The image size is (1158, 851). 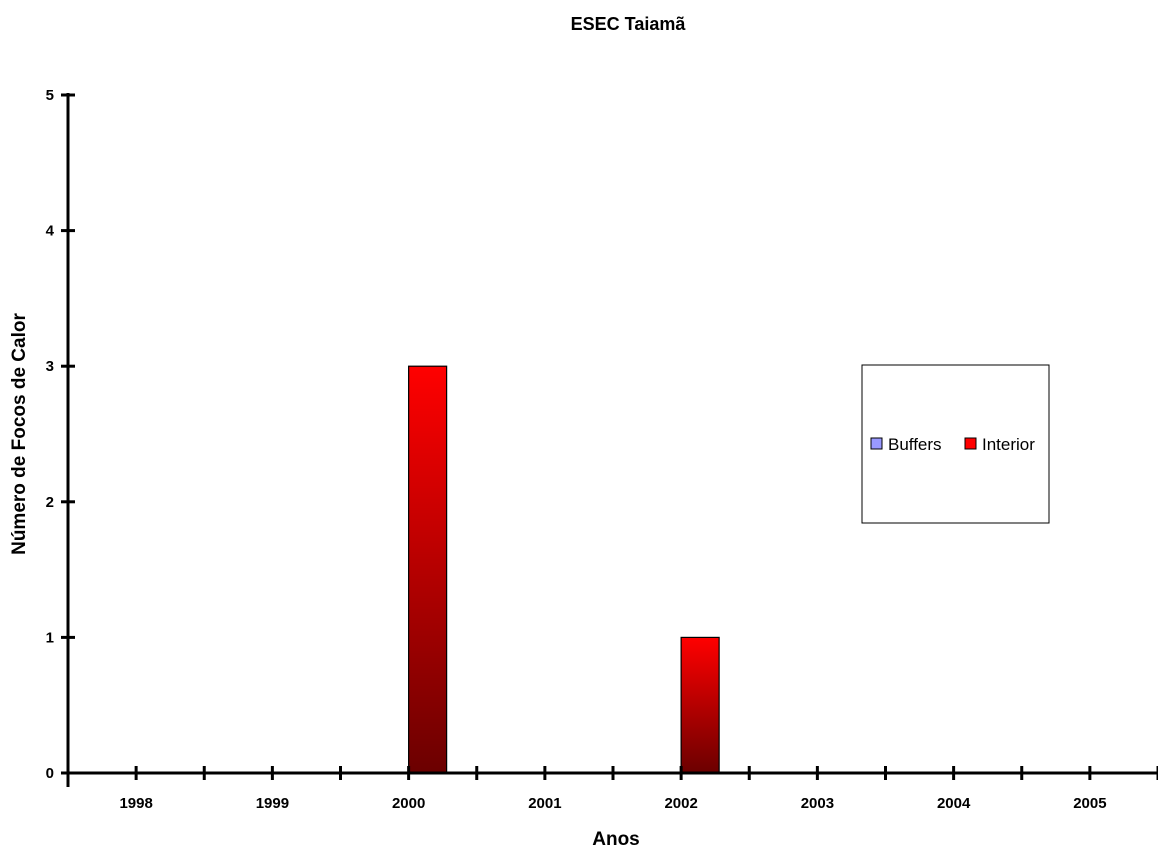 What do you see at coordinates (700, 705) in the screenshot?
I see `bar-interior-2002` at bounding box center [700, 705].